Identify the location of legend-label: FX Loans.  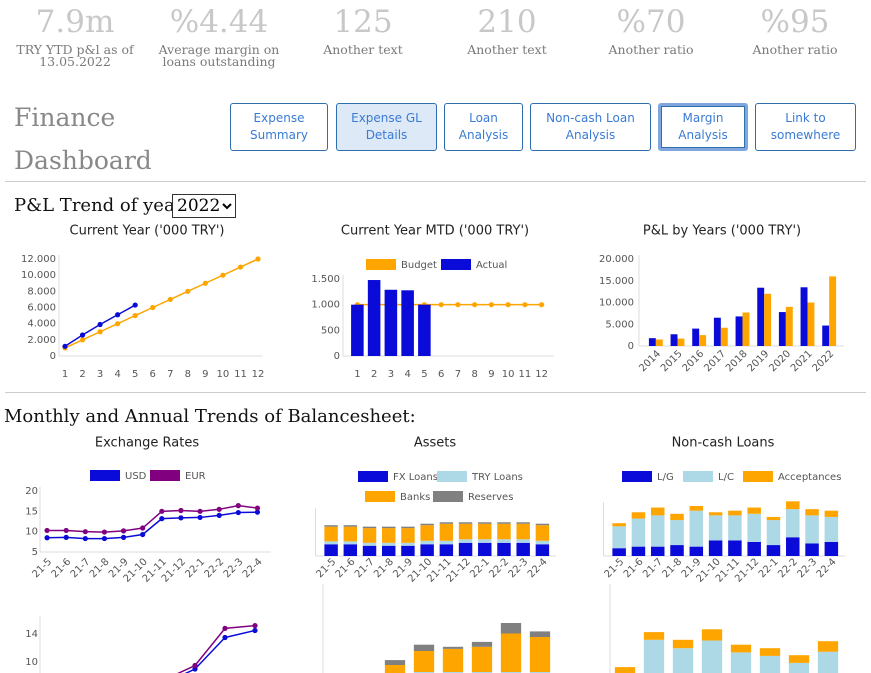
(415, 477).